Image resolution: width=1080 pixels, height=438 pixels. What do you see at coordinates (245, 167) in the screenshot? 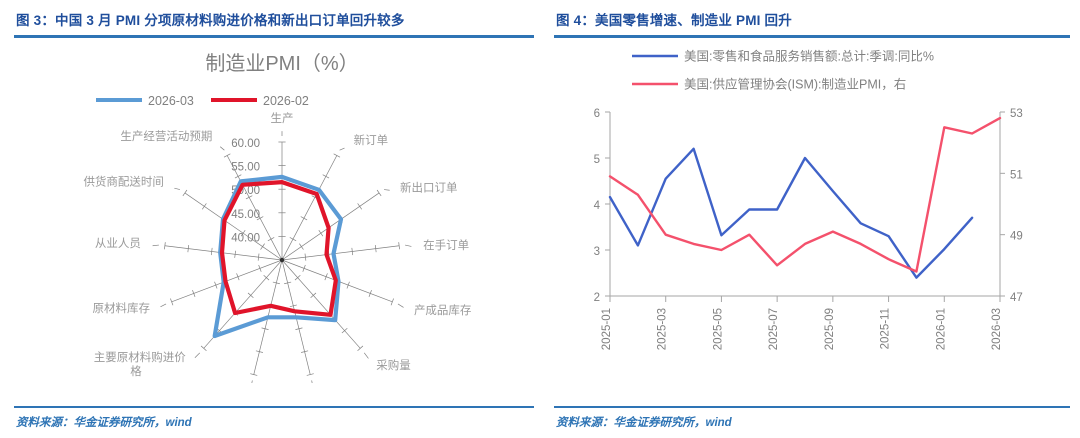
I see `radar-scale-label: 55.00` at bounding box center [245, 167].